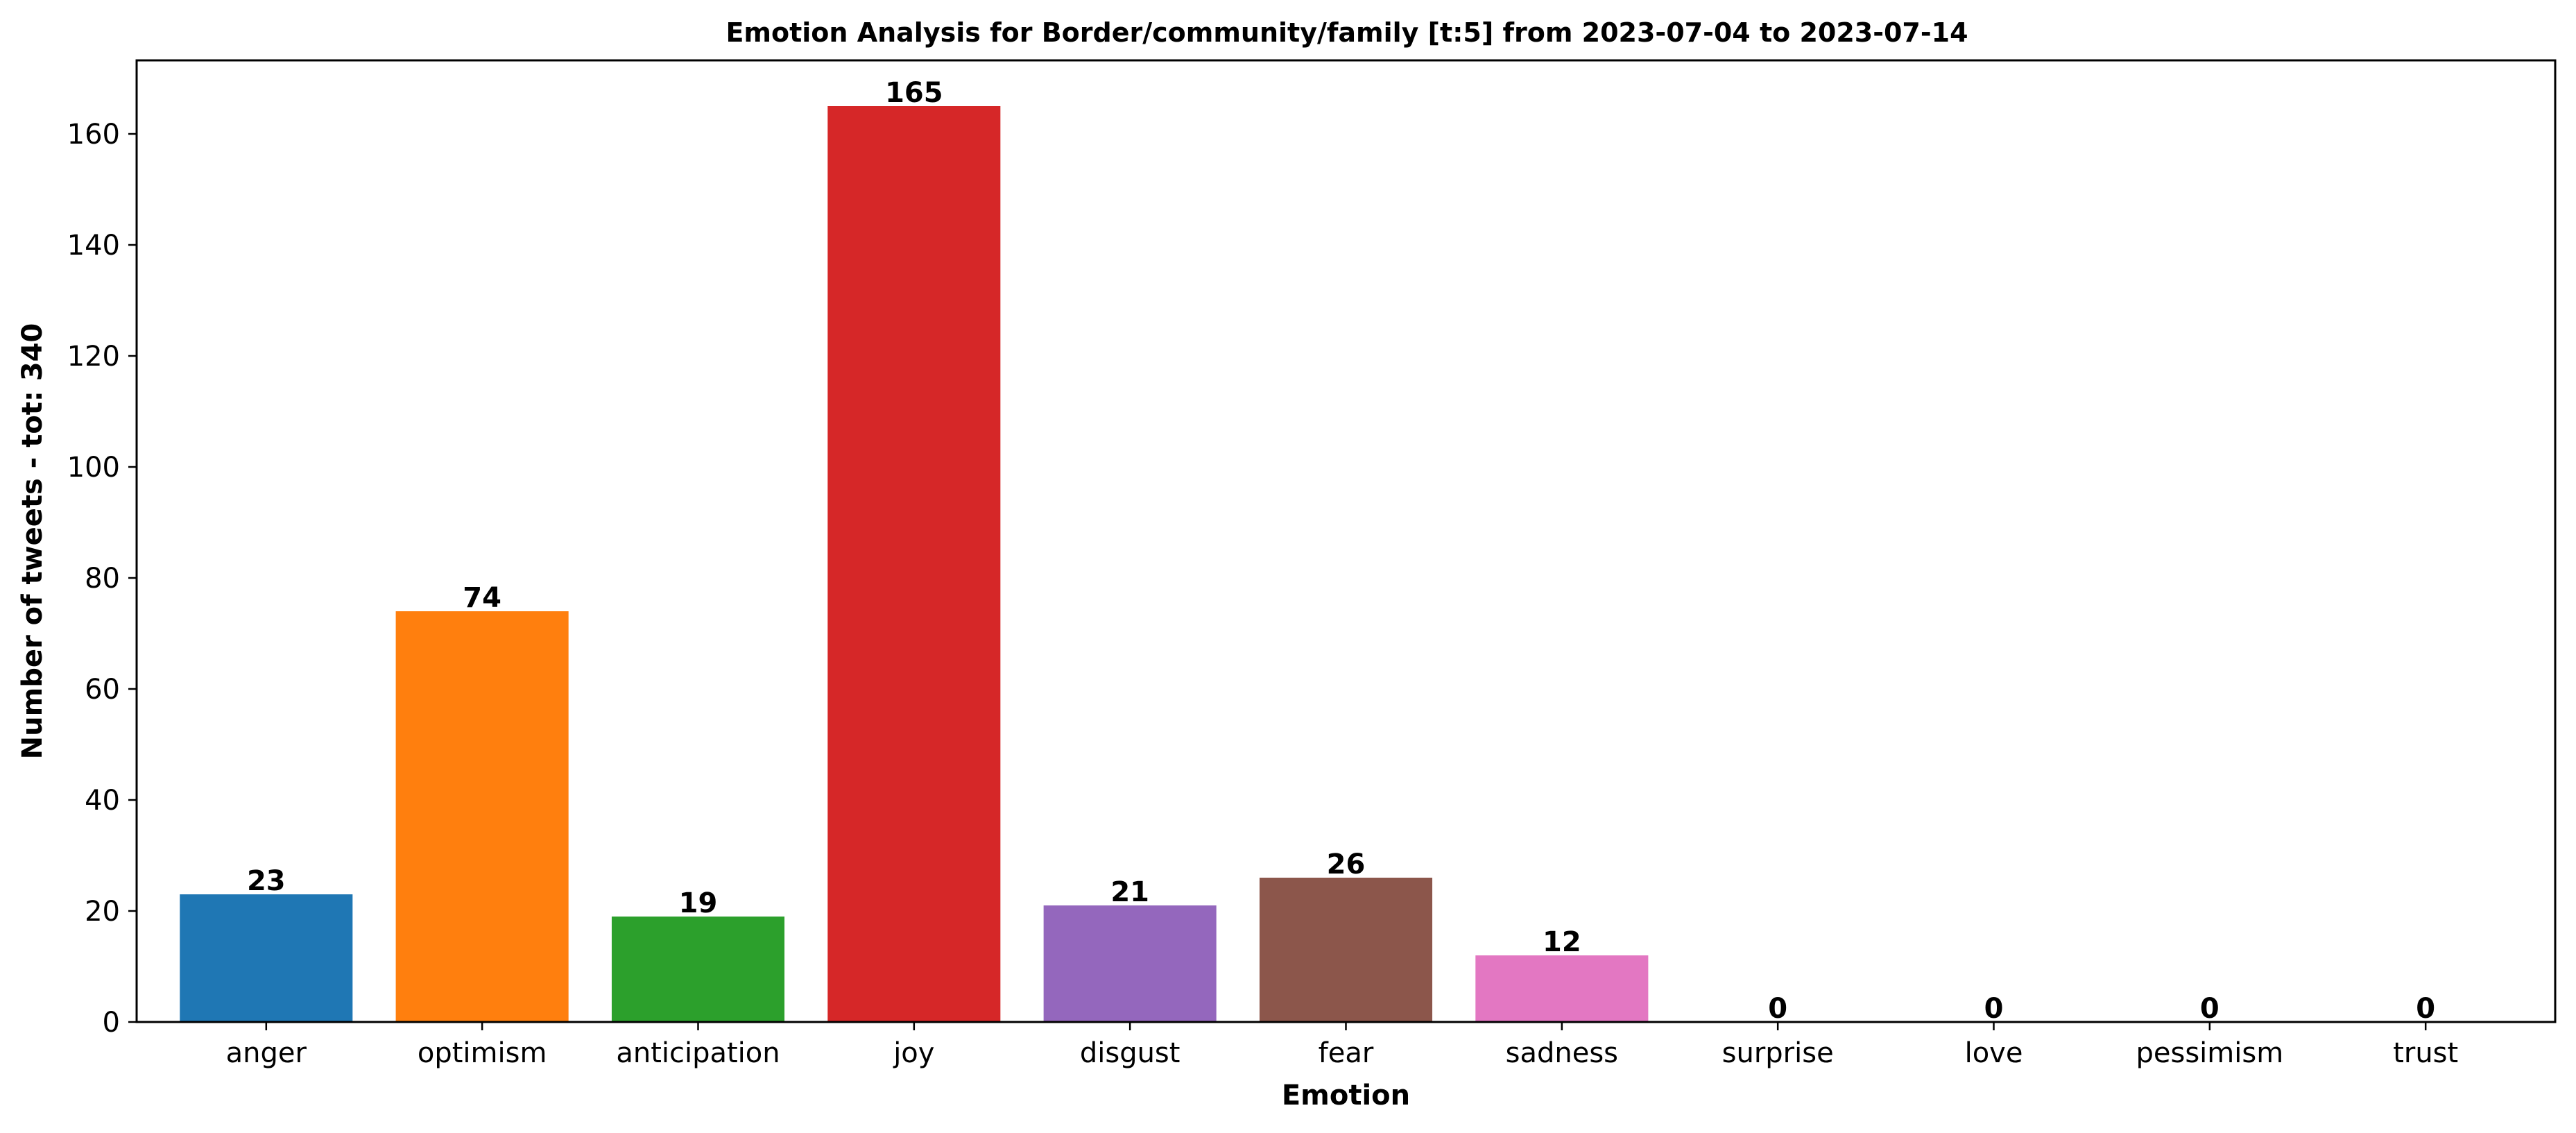  What do you see at coordinates (1129, 892) in the screenshot?
I see `data-label-disgust: 21` at bounding box center [1129, 892].